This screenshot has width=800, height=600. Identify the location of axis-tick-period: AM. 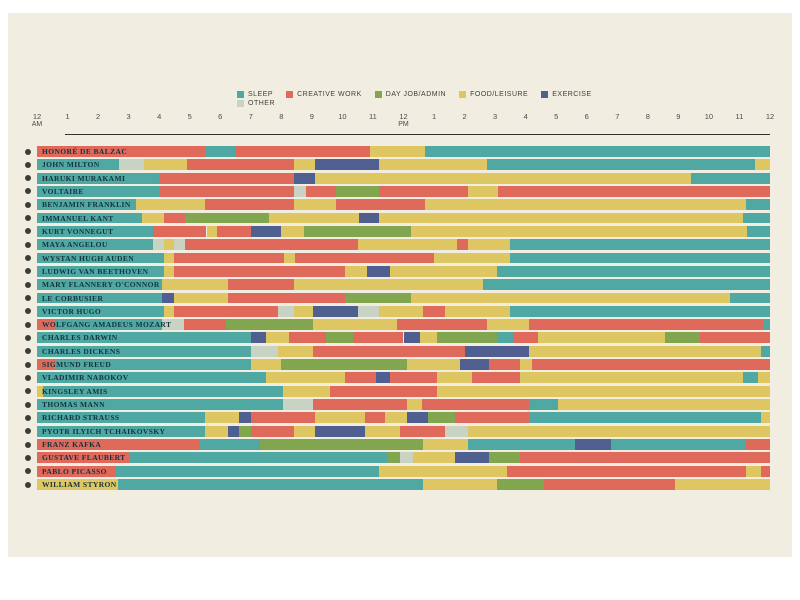
(37, 124).